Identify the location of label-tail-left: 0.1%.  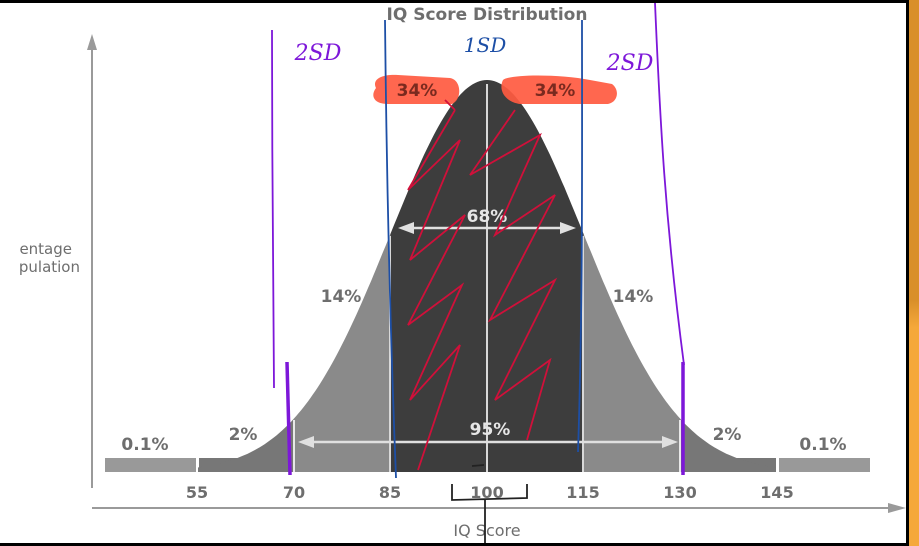
(144, 445).